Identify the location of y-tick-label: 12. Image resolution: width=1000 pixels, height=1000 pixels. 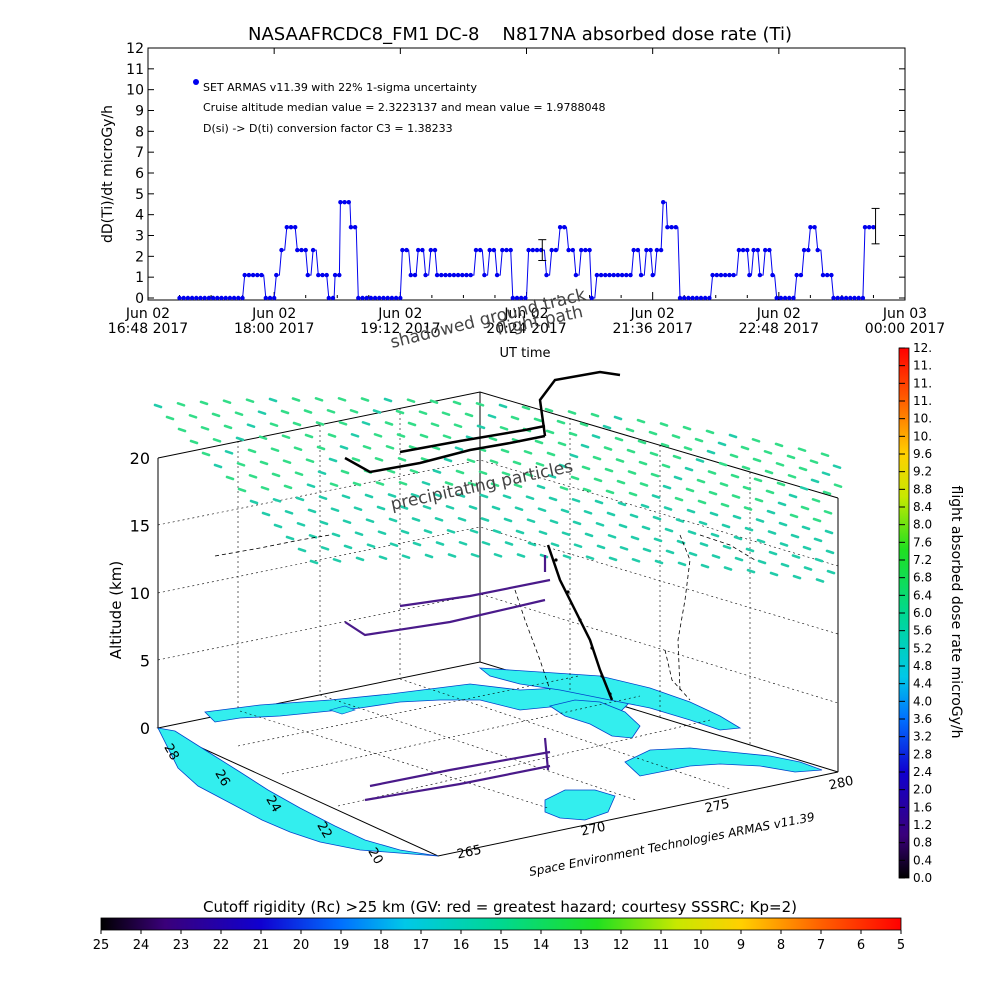
(135, 49).